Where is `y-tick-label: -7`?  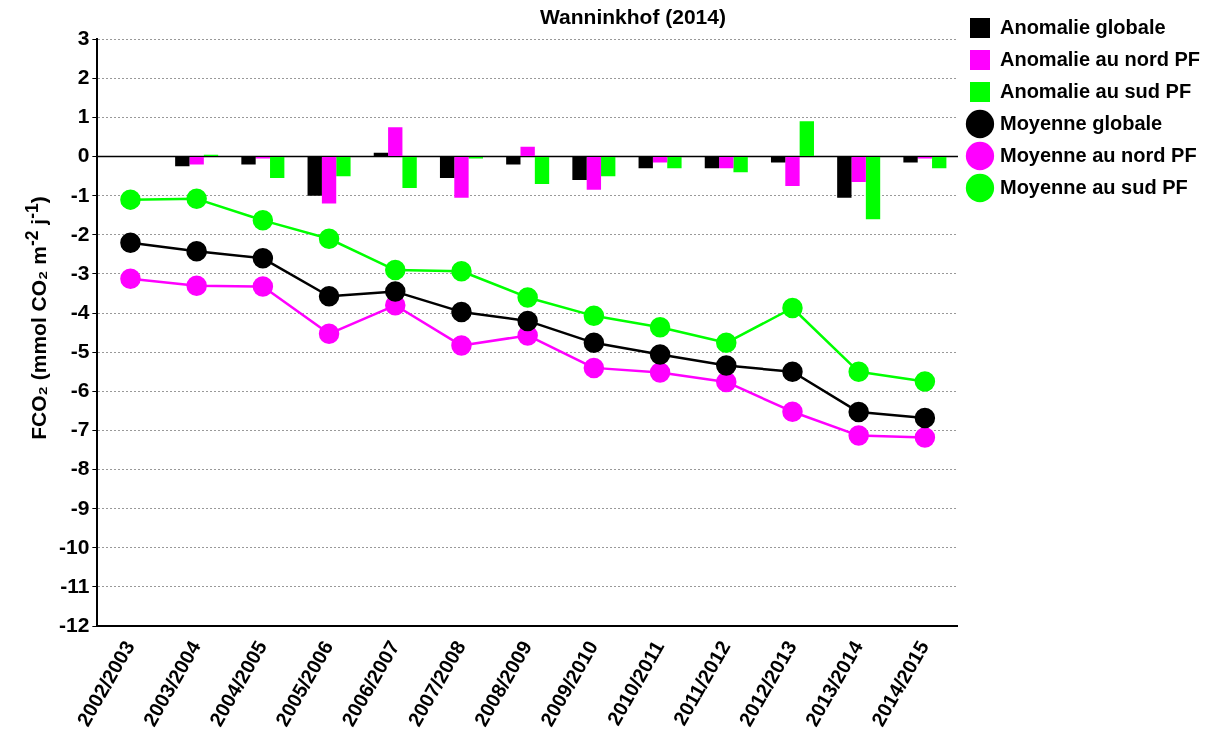
y-tick-label: -7 is located at coordinates (80, 429).